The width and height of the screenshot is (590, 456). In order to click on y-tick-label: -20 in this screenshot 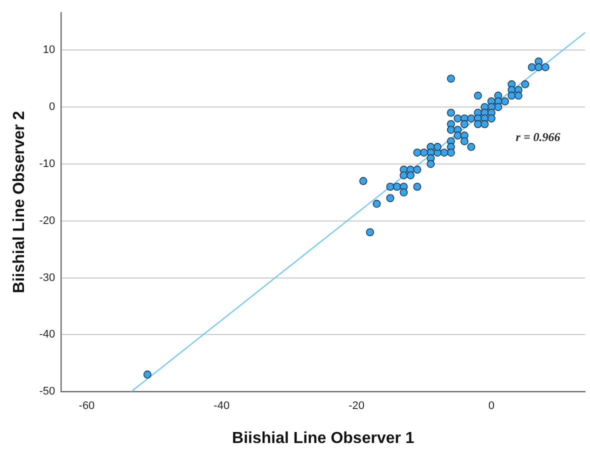, I will do `click(47, 220)`.